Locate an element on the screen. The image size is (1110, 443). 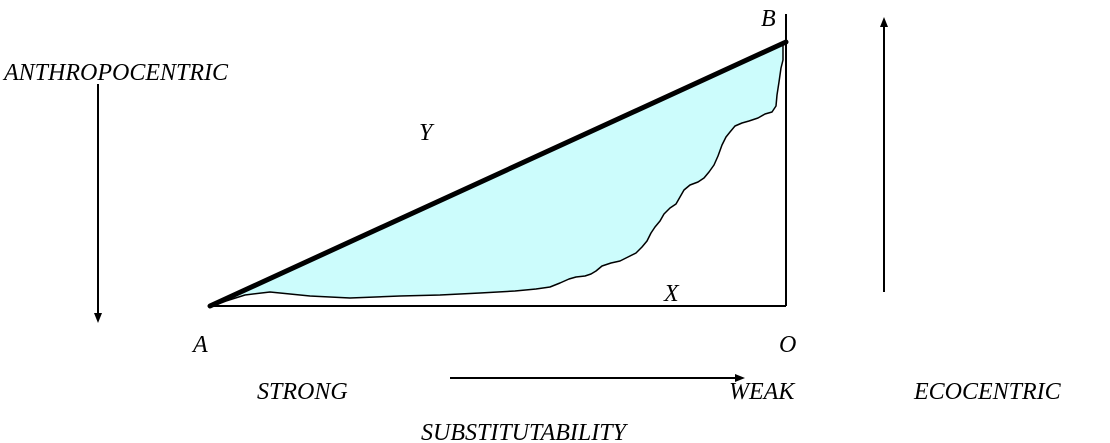
ecocentric-label: ECOCENTRIC is located at coordinates (987, 392).